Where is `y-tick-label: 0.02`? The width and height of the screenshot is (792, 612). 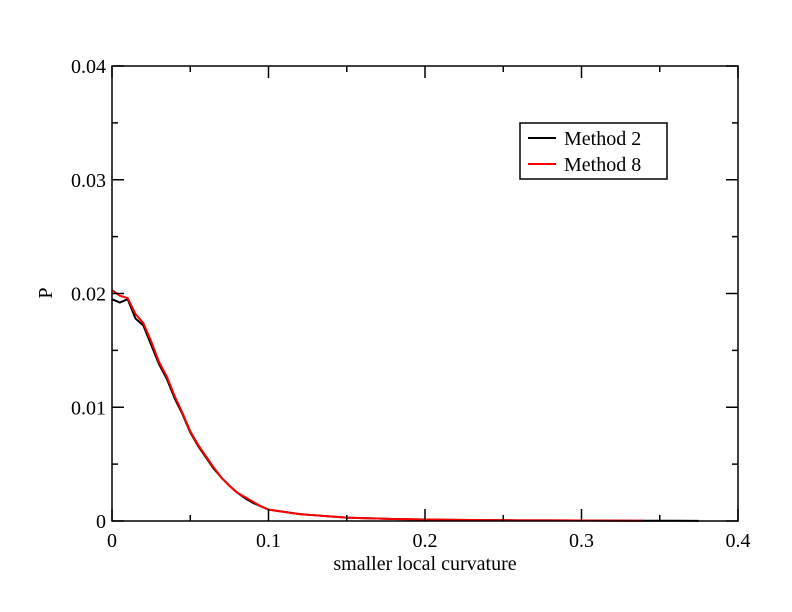 y-tick-label: 0.02 is located at coordinates (88, 295).